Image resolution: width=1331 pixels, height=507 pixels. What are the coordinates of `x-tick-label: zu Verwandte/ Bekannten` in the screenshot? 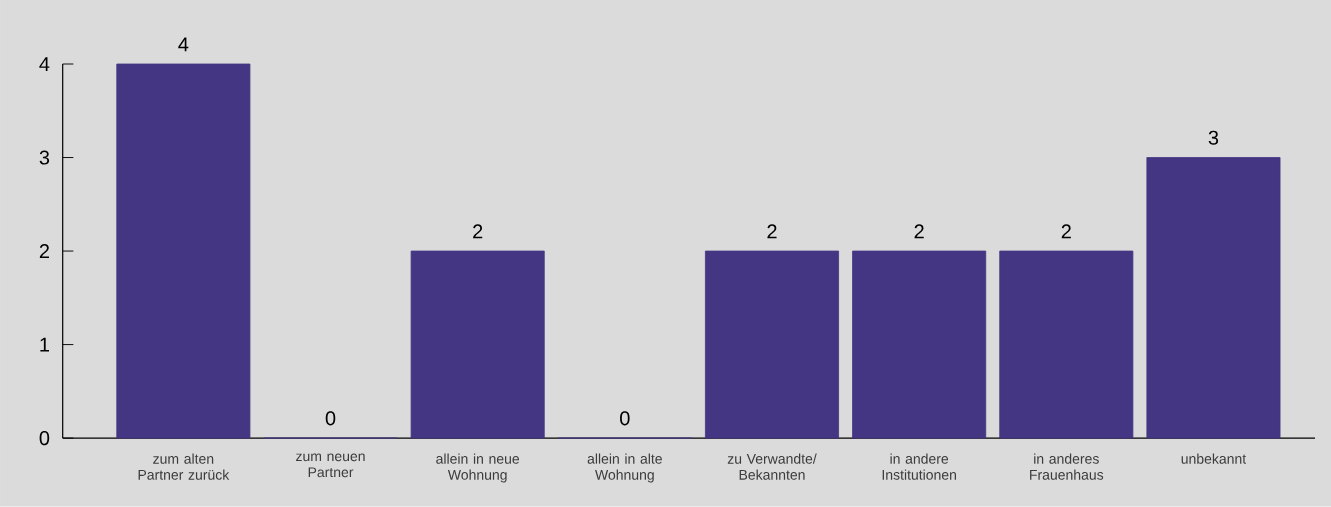 It's located at (772, 466).